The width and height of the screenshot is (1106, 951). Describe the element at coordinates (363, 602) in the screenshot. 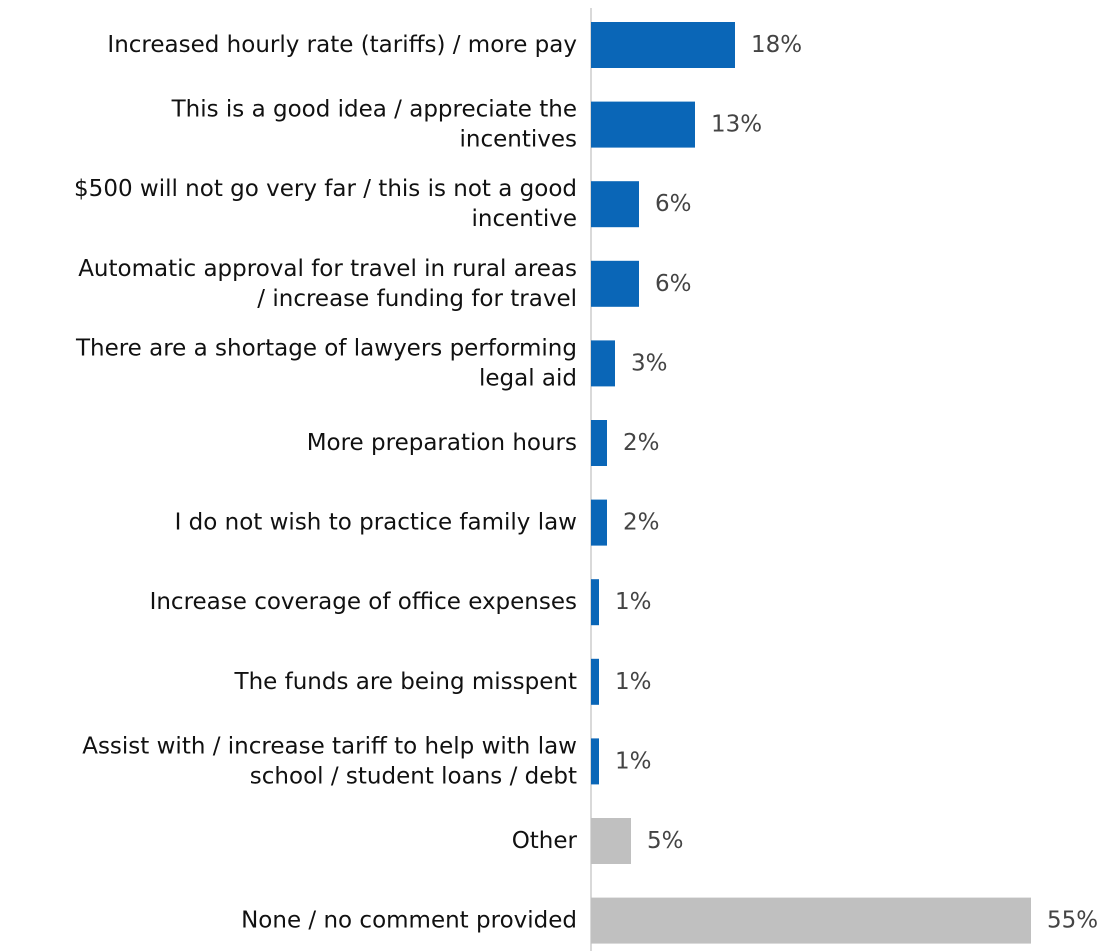

I see `category-label: Increase coverage of office expenses` at that location.